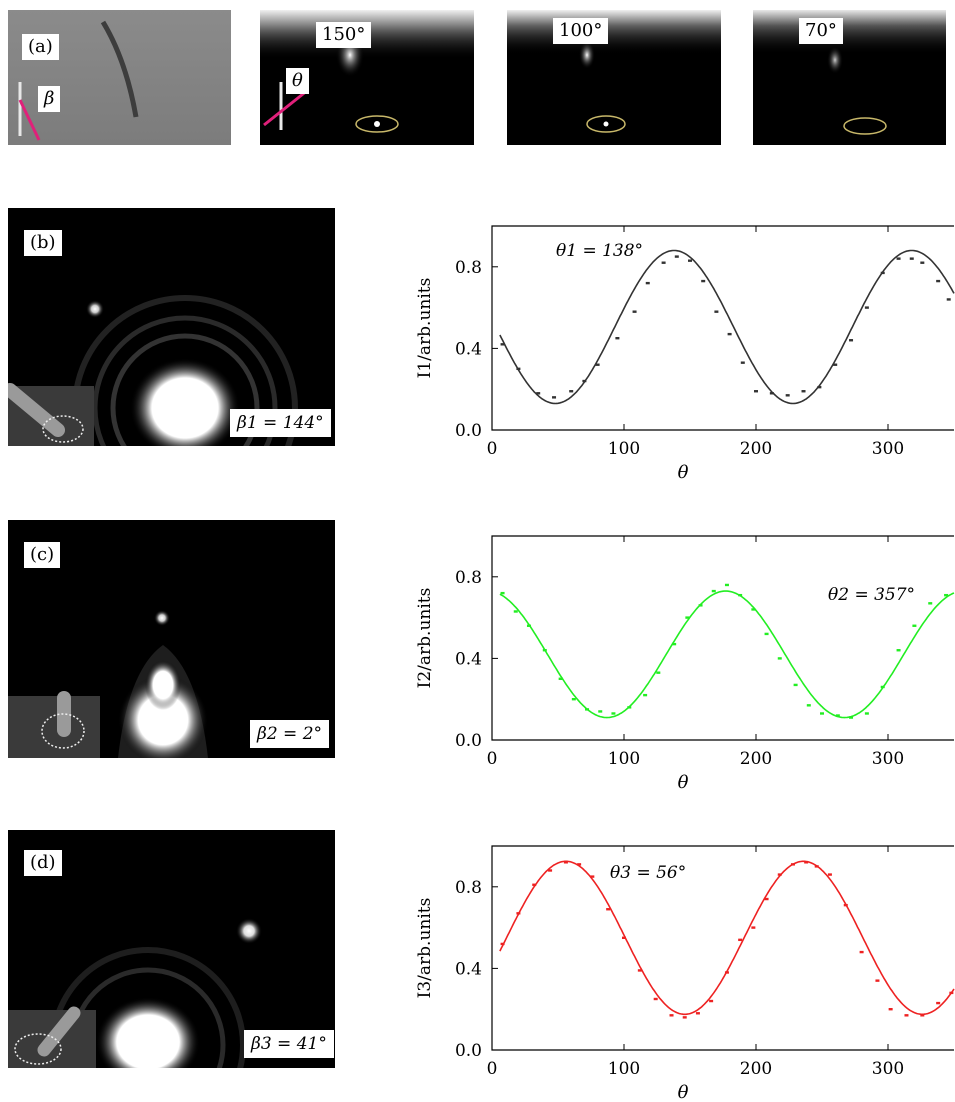 The width and height of the screenshot is (955, 1102). I want to click on panel-a-fiber-image: (a) β, so click(119, 77).